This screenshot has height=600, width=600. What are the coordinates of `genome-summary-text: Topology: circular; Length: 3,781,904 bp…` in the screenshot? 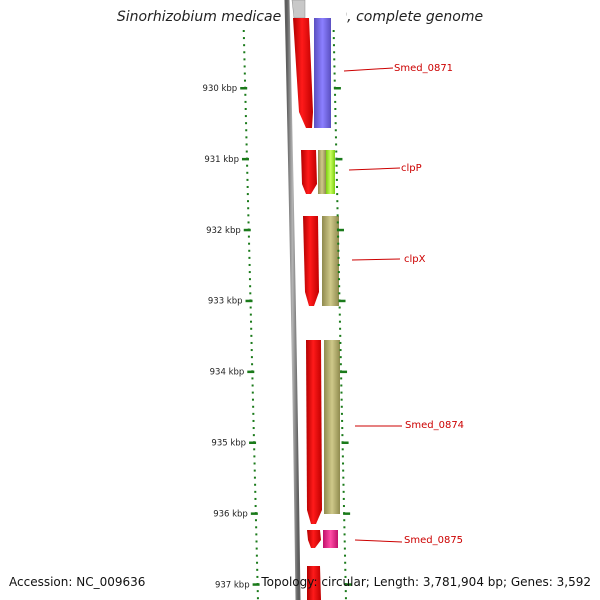 It's located at (426, 582).